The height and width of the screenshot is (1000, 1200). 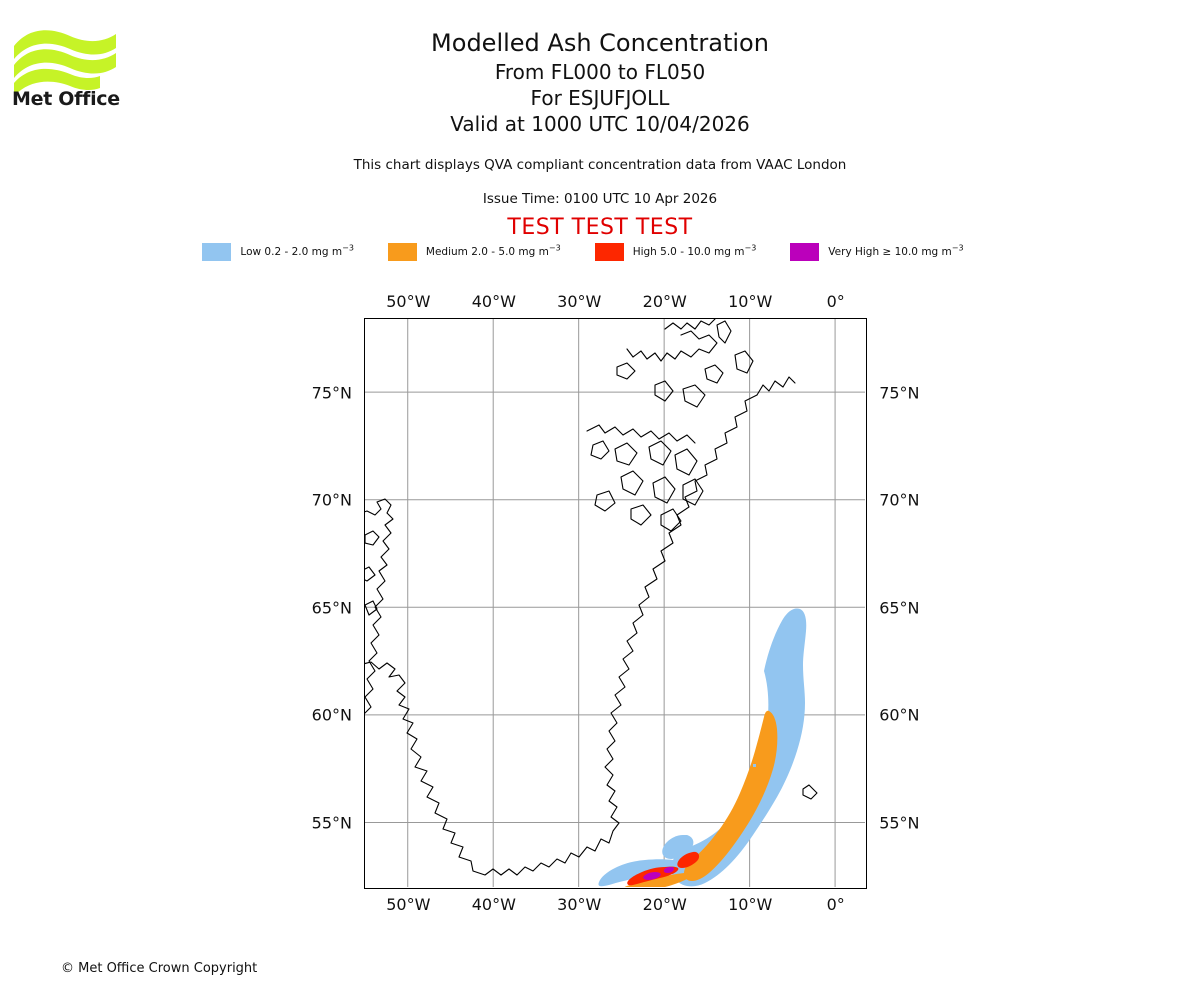 I want to click on legend-swatch-very-high, so click(x=805, y=252).